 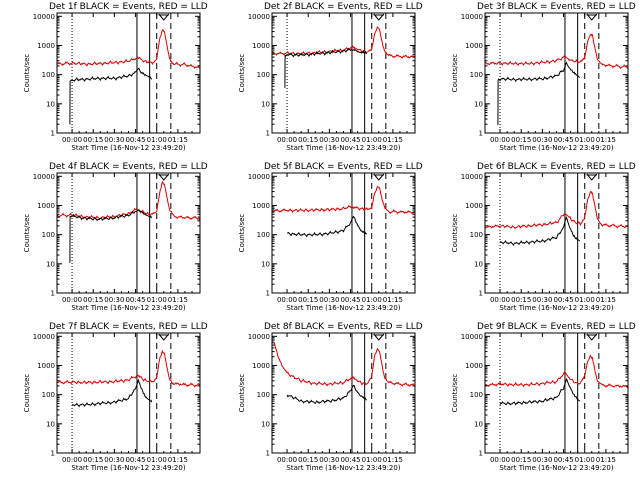 What do you see at coordinates (343, 327) in the screenshot?
I see `panel-title: Det 8f BLACK = Events, RED = LLD` at bounding box center [343, 327].